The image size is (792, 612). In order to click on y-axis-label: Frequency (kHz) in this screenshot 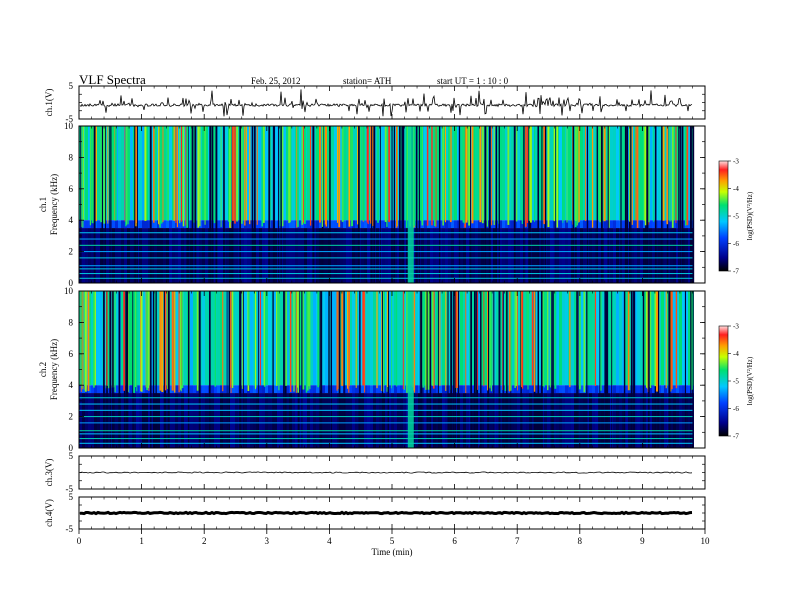, I will do `click(54, 369)`.